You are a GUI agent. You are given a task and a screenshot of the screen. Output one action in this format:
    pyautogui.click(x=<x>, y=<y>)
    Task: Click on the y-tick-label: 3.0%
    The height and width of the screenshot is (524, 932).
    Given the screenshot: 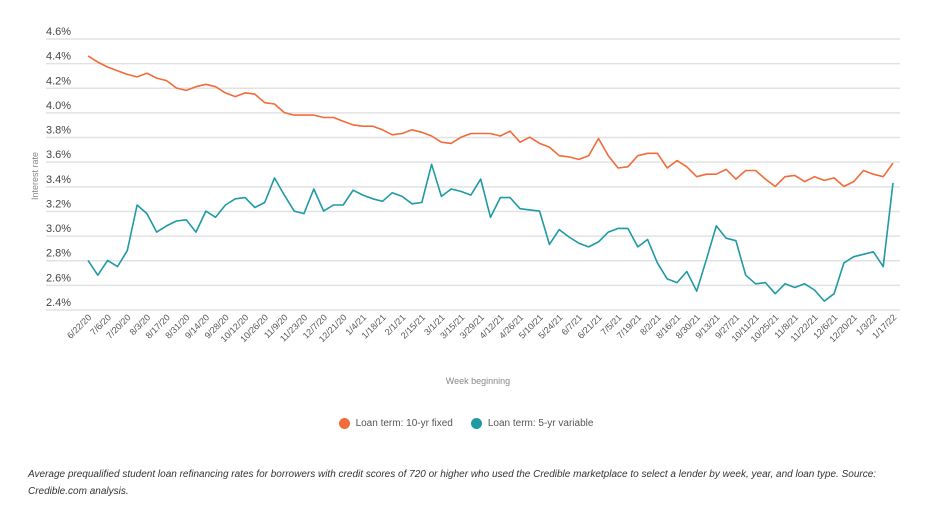 What is the action you would take?
    pyautogui.click(x=58, y=229)
    